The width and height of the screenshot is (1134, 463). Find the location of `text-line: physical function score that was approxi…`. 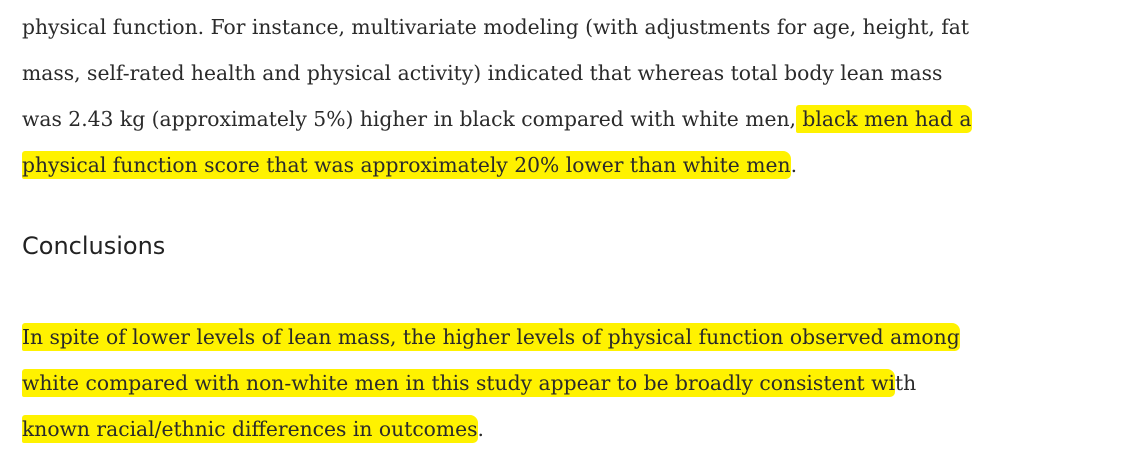

text-line: physical function score that was approxi… is located at coordinates (409, 165).